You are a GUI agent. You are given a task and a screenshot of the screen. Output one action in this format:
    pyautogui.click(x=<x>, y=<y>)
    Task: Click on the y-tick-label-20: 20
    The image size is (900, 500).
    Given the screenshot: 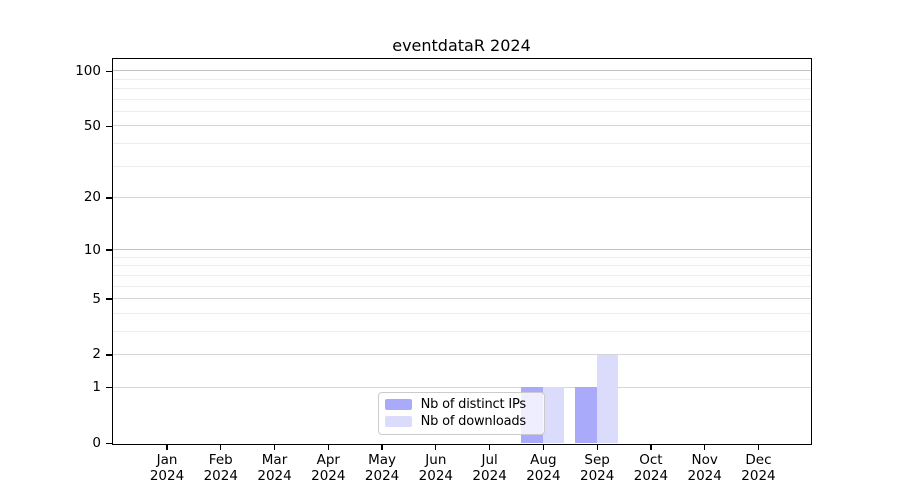 What is the action you would take?
    pyautogui.click(x=92, y=197)
    